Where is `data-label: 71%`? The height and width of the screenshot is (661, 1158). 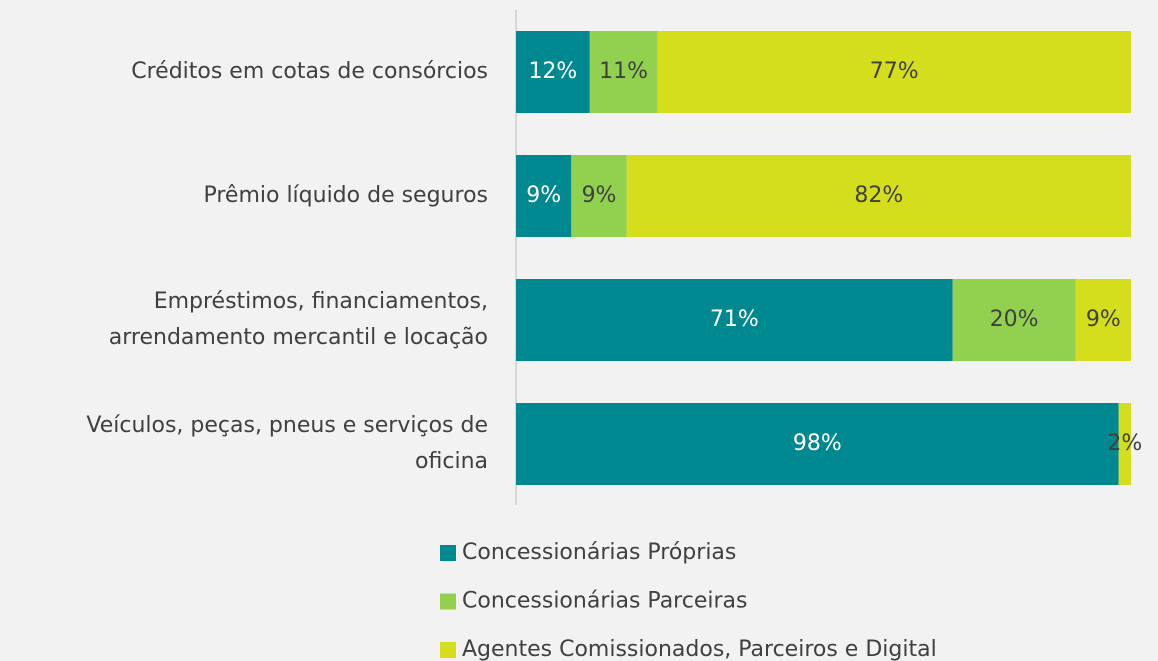 data-label: 71% is located at coordinates (734, 319).